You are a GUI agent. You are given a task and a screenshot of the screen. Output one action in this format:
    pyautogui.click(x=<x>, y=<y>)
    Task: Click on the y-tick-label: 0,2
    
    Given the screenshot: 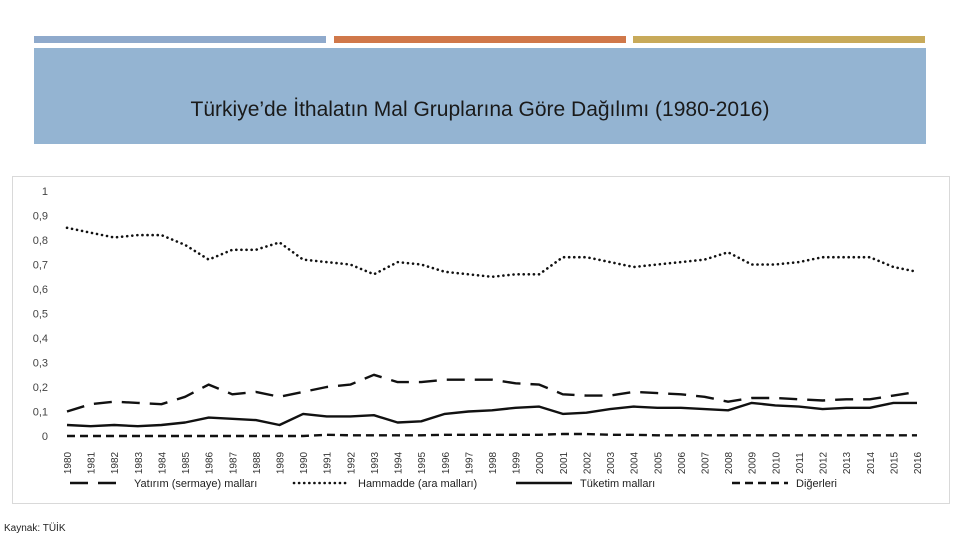 What is the action you would take?
    pyautogui.click(x=40, y=388)
    